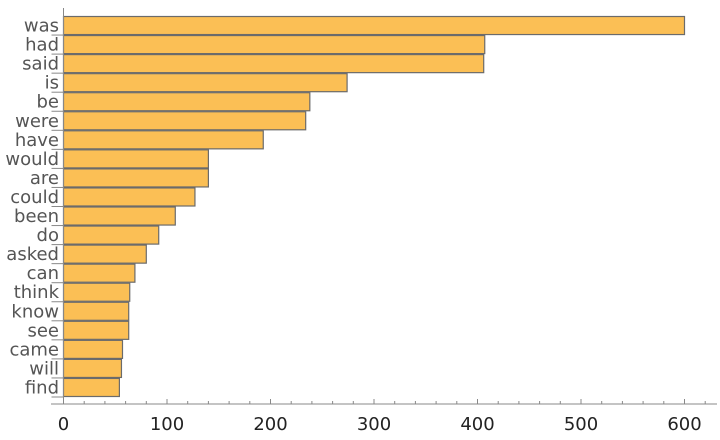 The height and width of the screenshot is (440, 720). What do you see at coordinates (581, 424) in the screenshot?
I see `x-tick-label: 500` at bounding box center [581, 424].